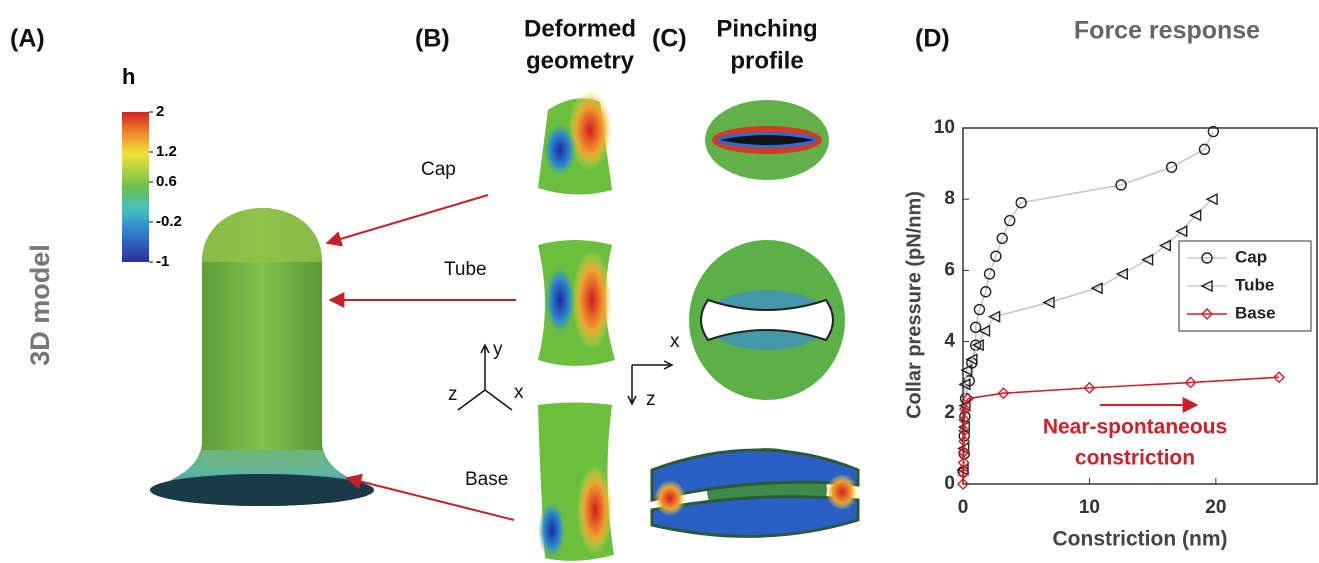 The height and width of the screenshot is (563, 1319). What do you see at coordinates (949, 341) in the screenshot?
I see `y-tick-label: 4` at bounding box center [949, 341].